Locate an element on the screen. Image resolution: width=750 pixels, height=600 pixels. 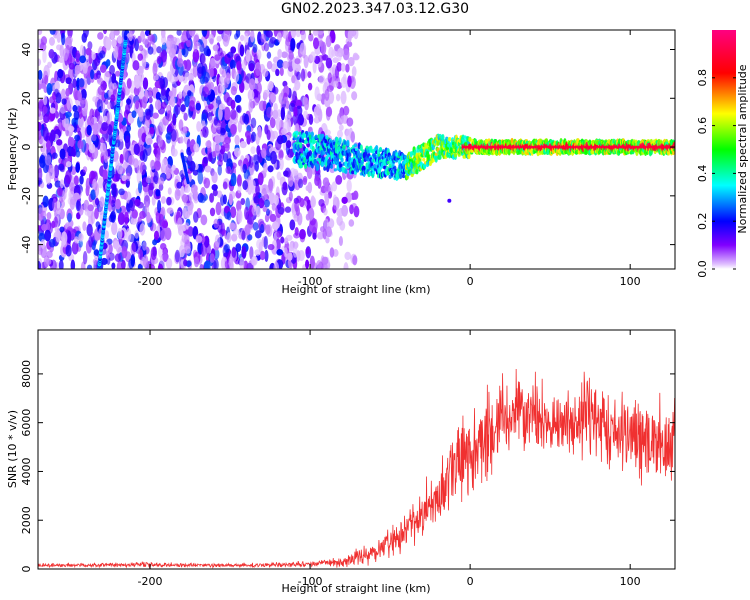
colorbar-label: Normalized spectral amplitude is located at coordinates (742, 148).